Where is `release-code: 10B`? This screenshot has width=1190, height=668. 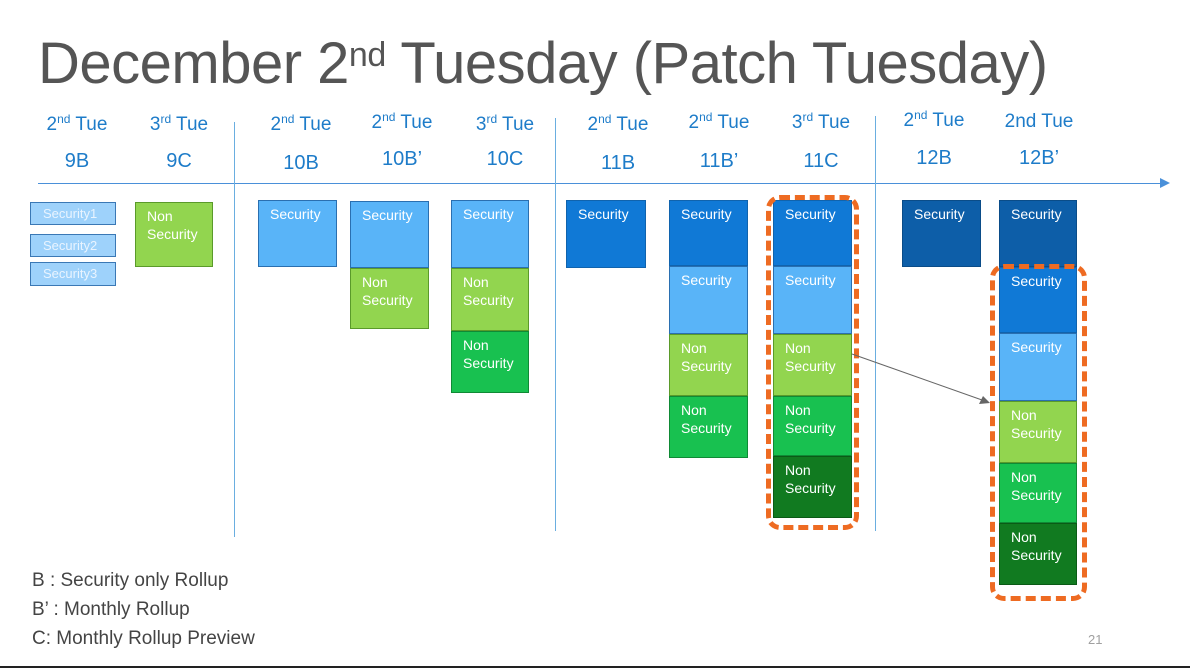
release-code: 10B is located at coordinates (301, 163).